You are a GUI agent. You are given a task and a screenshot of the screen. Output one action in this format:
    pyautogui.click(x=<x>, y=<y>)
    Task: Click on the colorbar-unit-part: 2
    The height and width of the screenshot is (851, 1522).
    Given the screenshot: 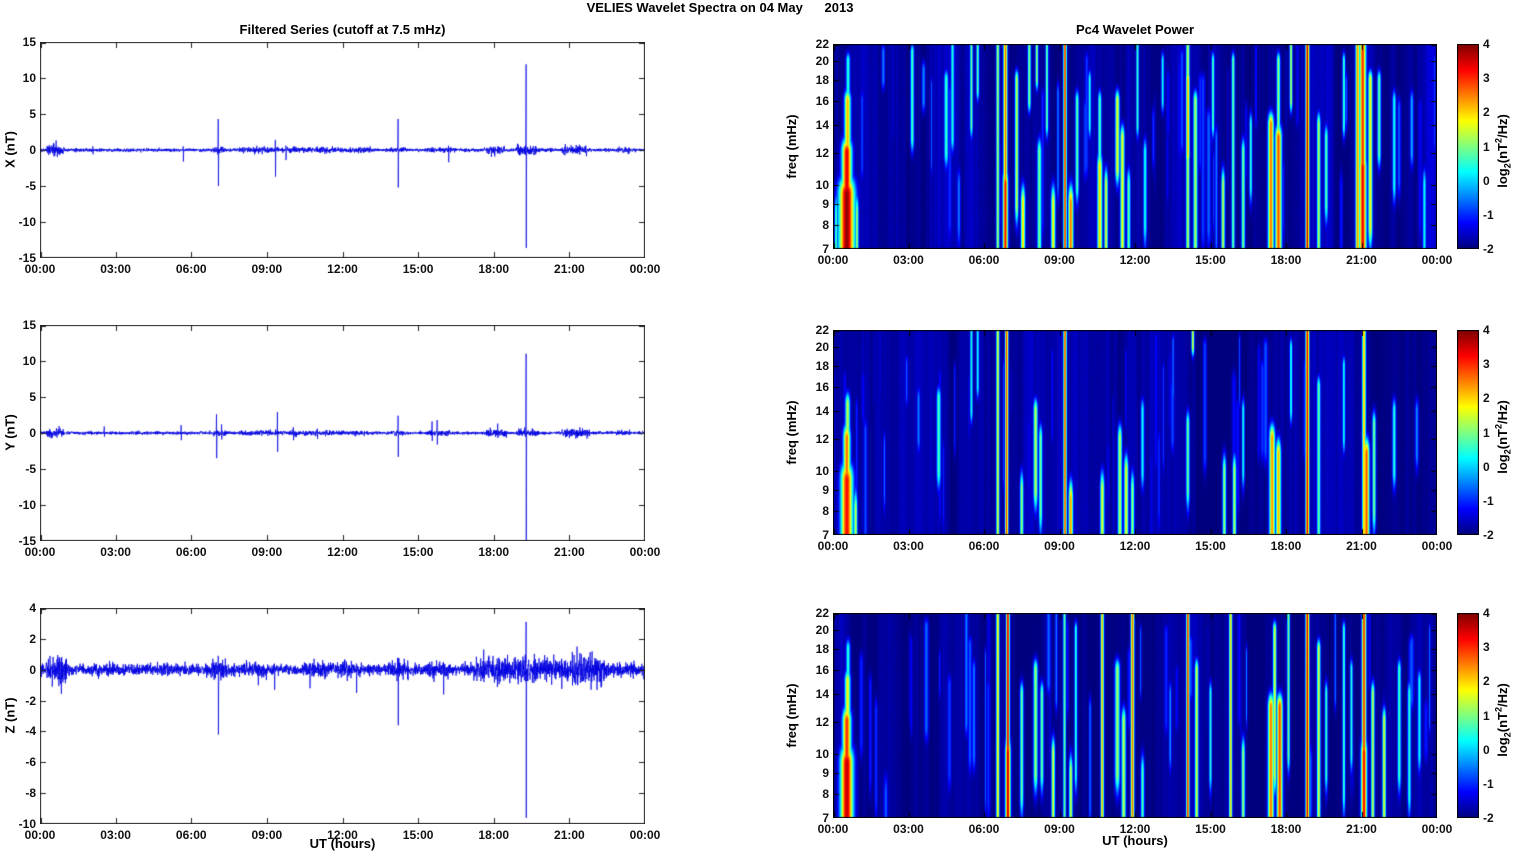 What is the action you would take?
    pyautogui.click(x=1506, y=165)
    